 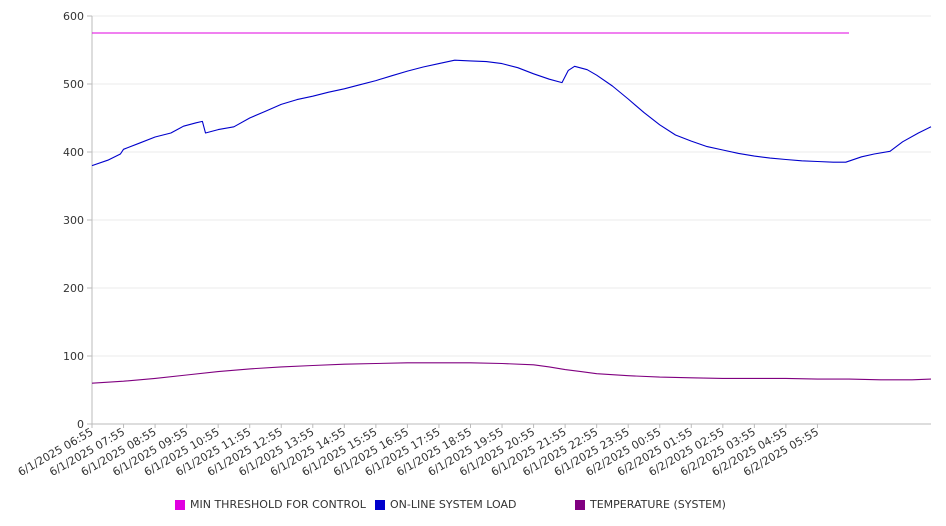 I want to click on y-tick-label: 600, so click(x=73, y=16).